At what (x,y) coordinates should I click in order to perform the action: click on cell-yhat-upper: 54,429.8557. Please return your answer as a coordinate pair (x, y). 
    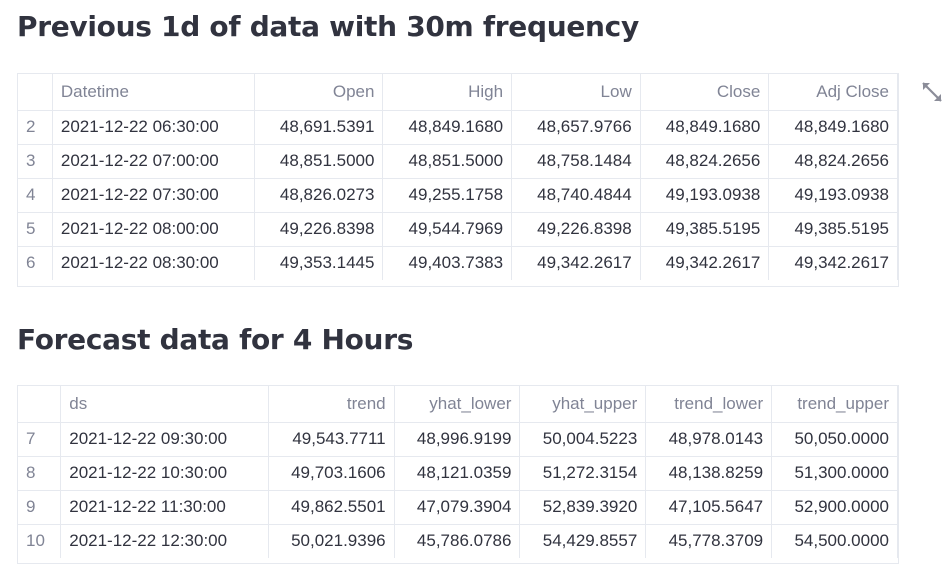
    Looking at the image, I should click on (583, 541).